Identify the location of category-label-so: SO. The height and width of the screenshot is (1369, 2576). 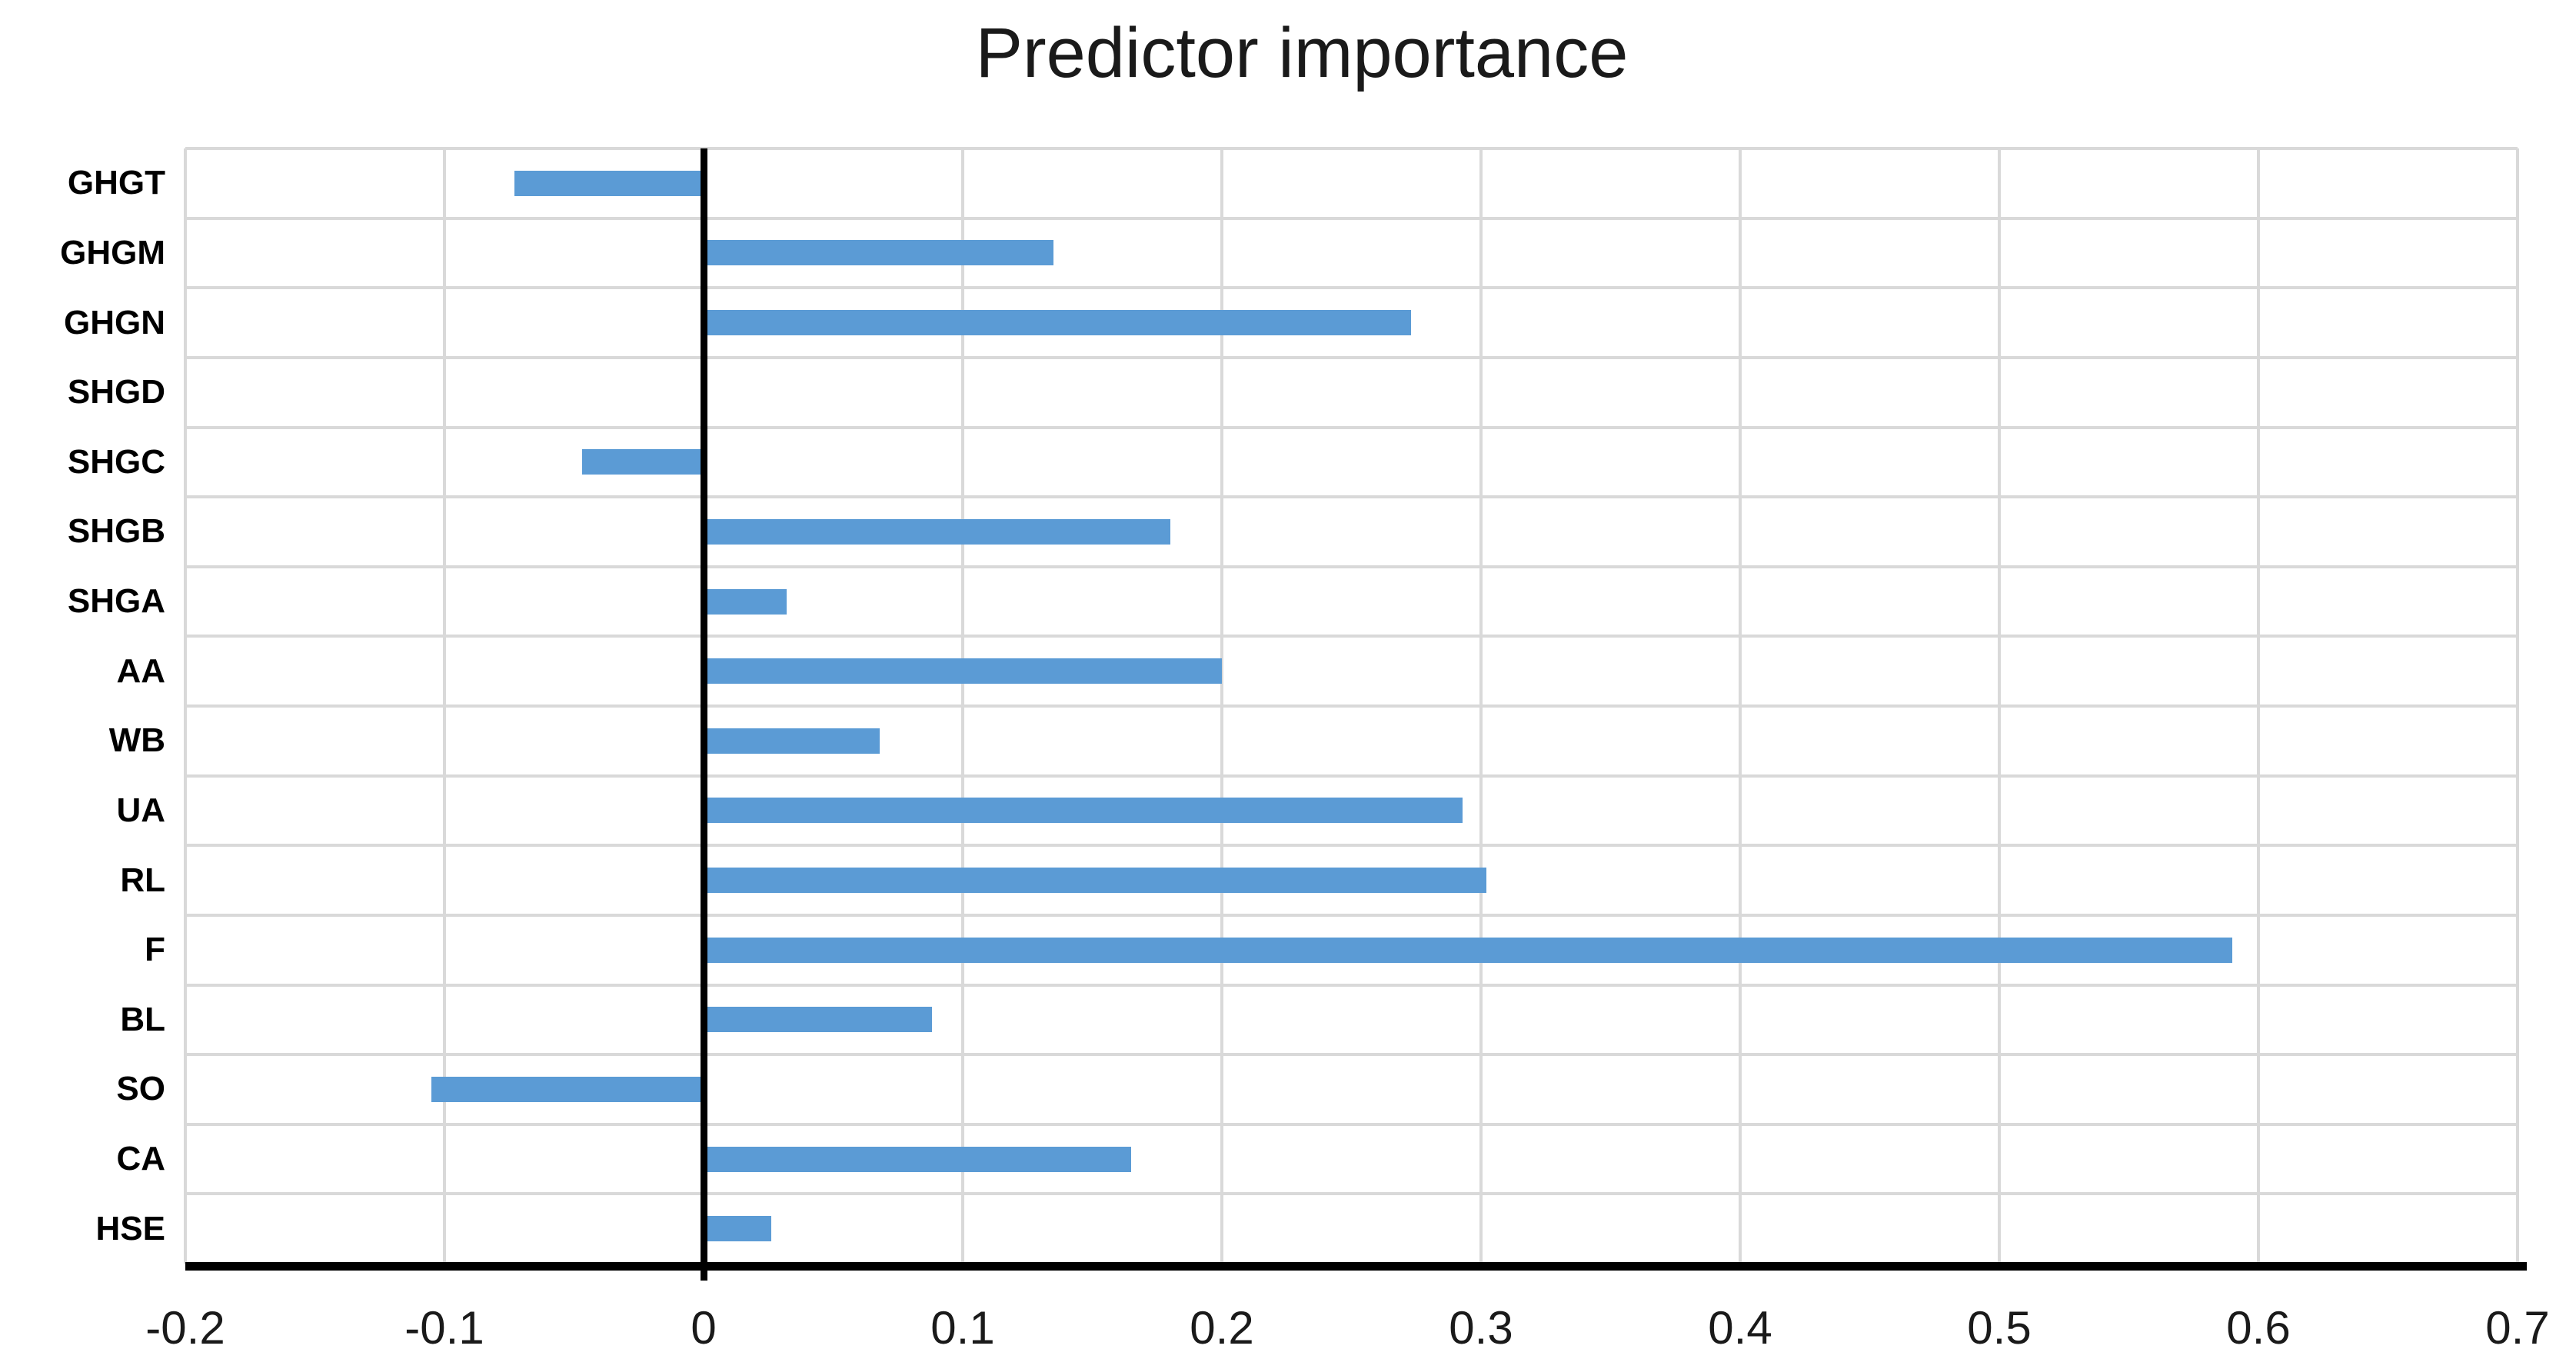
(140, 1089).